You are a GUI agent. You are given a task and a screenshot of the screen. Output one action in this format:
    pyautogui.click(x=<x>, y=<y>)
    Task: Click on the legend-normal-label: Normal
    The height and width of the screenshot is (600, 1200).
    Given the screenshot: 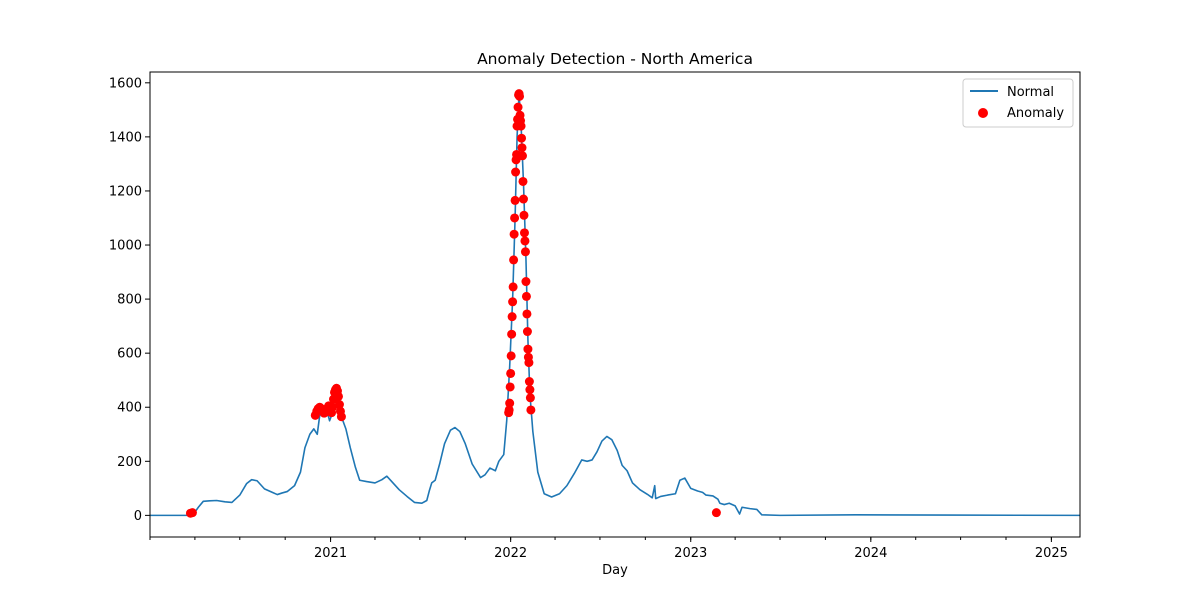 What is the action you would take?
    pyautogui.click(x=1030, y=92)
    